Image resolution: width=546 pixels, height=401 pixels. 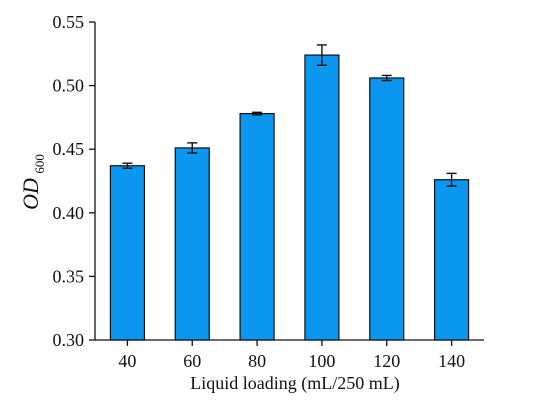 What do you see at coordinates (69, 340) in the screenshot?
I see `y-tick-label-0.30: 0.30` at bounding box center [69, 340].